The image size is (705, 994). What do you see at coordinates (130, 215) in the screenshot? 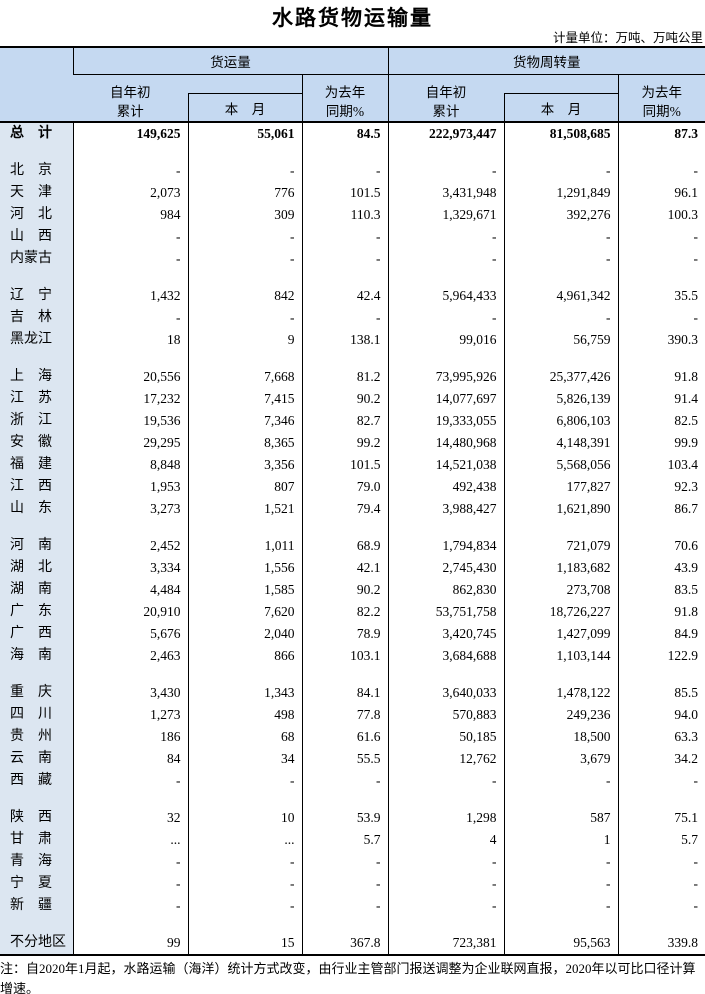
I see `cell: 984` at bounding box center [130, 215].